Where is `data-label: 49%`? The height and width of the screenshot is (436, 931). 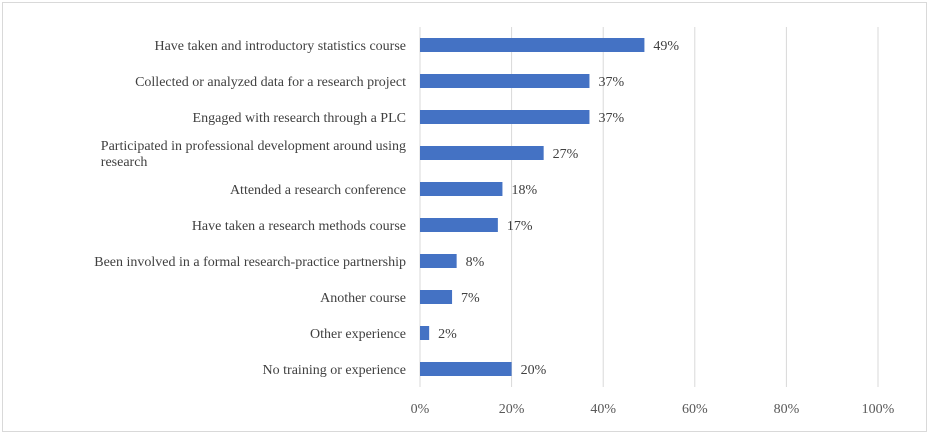
data-label: 49% is located at coordinates (666, 46).